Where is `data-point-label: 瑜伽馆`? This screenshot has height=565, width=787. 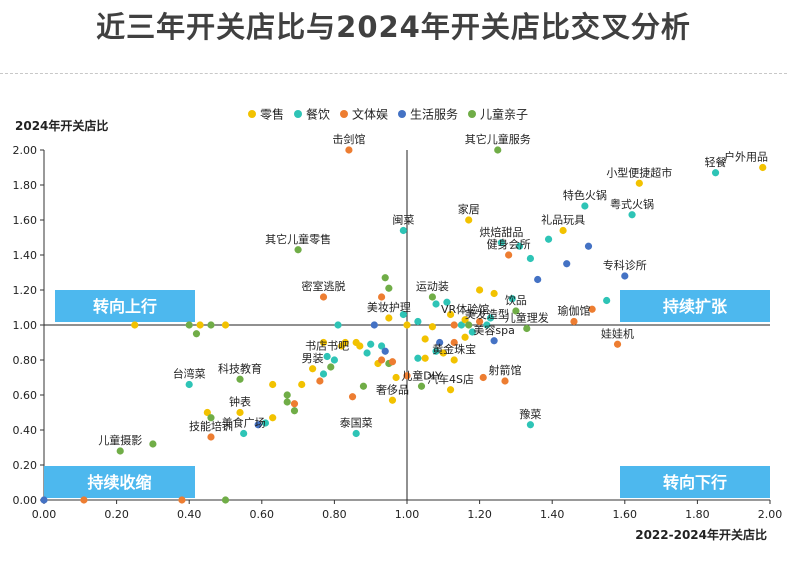
data-point-label: 瑜伽馆 is located at coordinates (573, 311).